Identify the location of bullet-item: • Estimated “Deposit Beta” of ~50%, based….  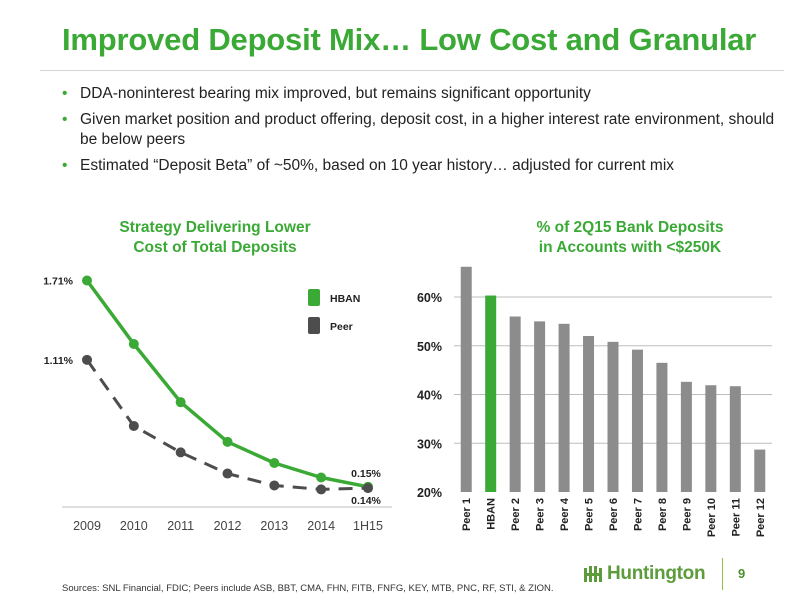
(422, 166).